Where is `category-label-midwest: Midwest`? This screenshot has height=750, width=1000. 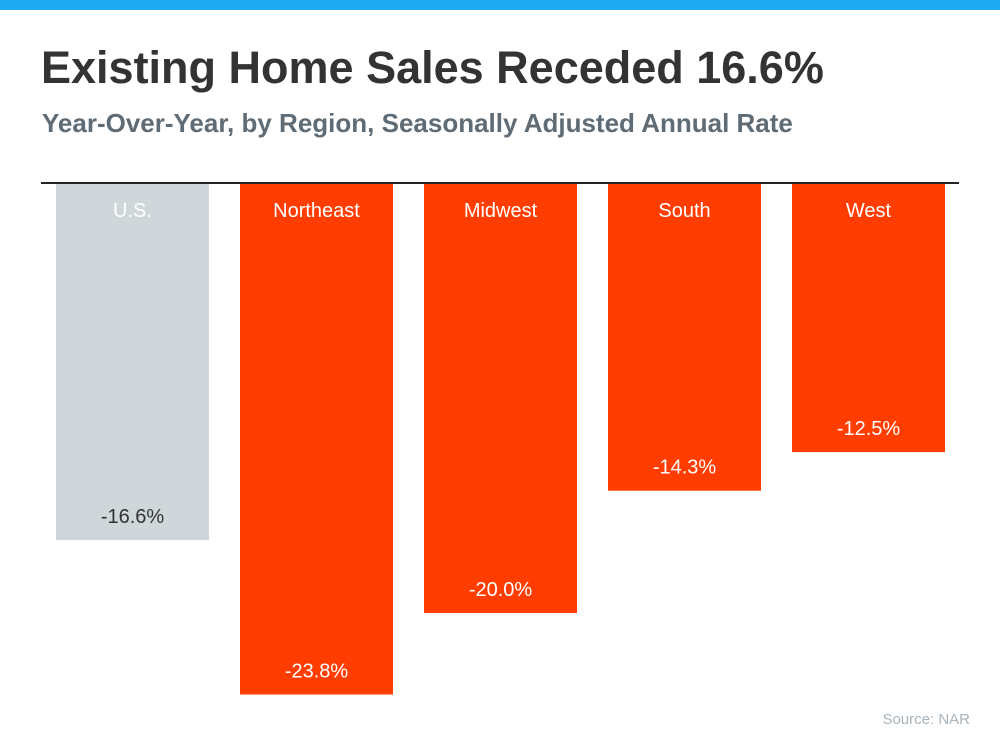 category-label-midwest: Midwest is located at coordinates (501, 211).